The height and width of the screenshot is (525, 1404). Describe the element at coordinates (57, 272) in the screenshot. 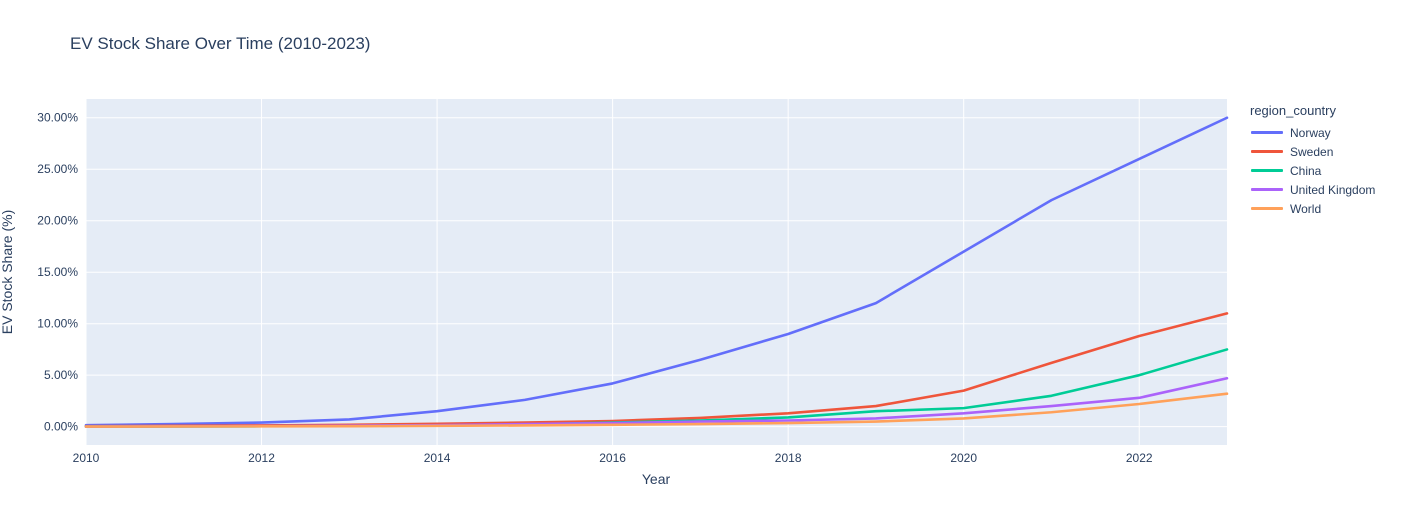

I see `y-tick-label: 15.00%` at that location.